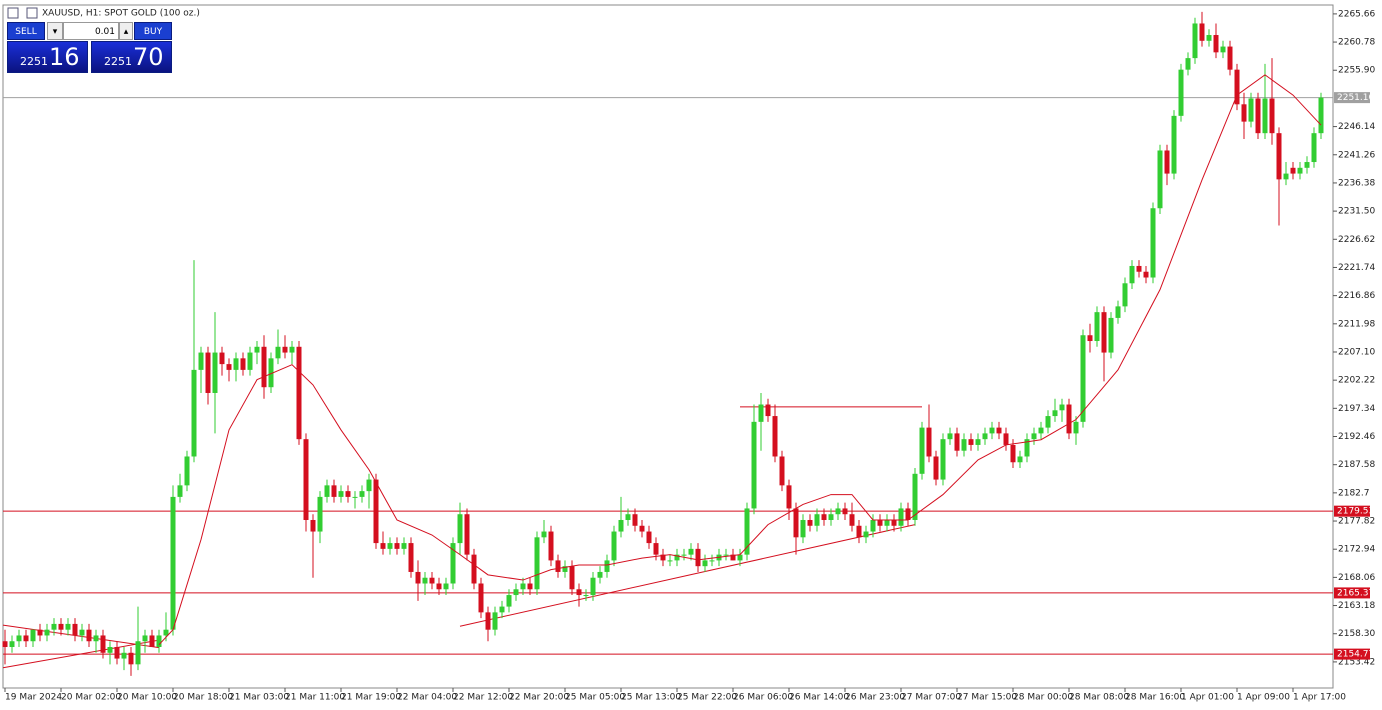 The height and width of the screenshot is (710, 1382). Describe the element at coordinates (1356, 324) in the screenshot. I see `y-tick-label: 2211.98` at that location.